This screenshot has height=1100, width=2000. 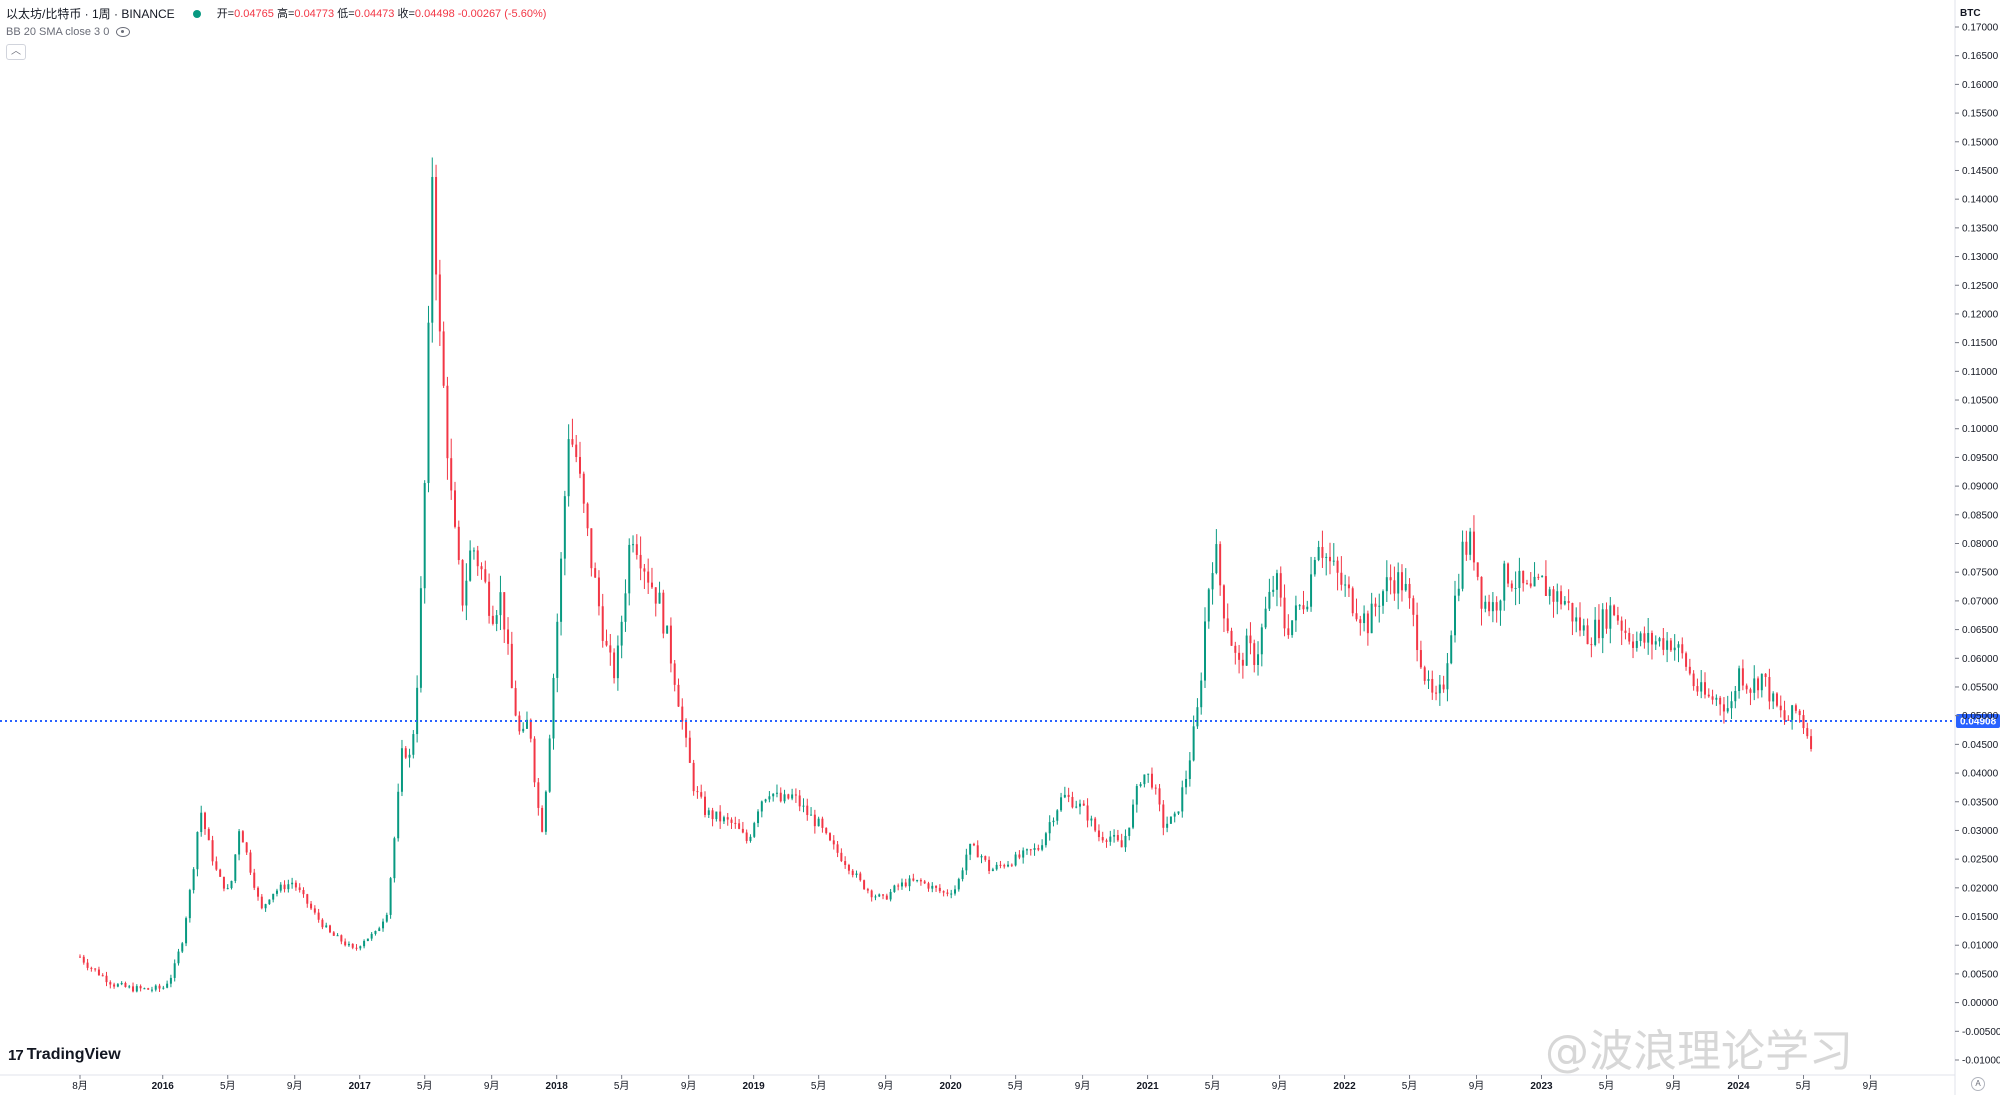 I want to click on price-tick-label: 0.03500, so click(x=1980, y=802).